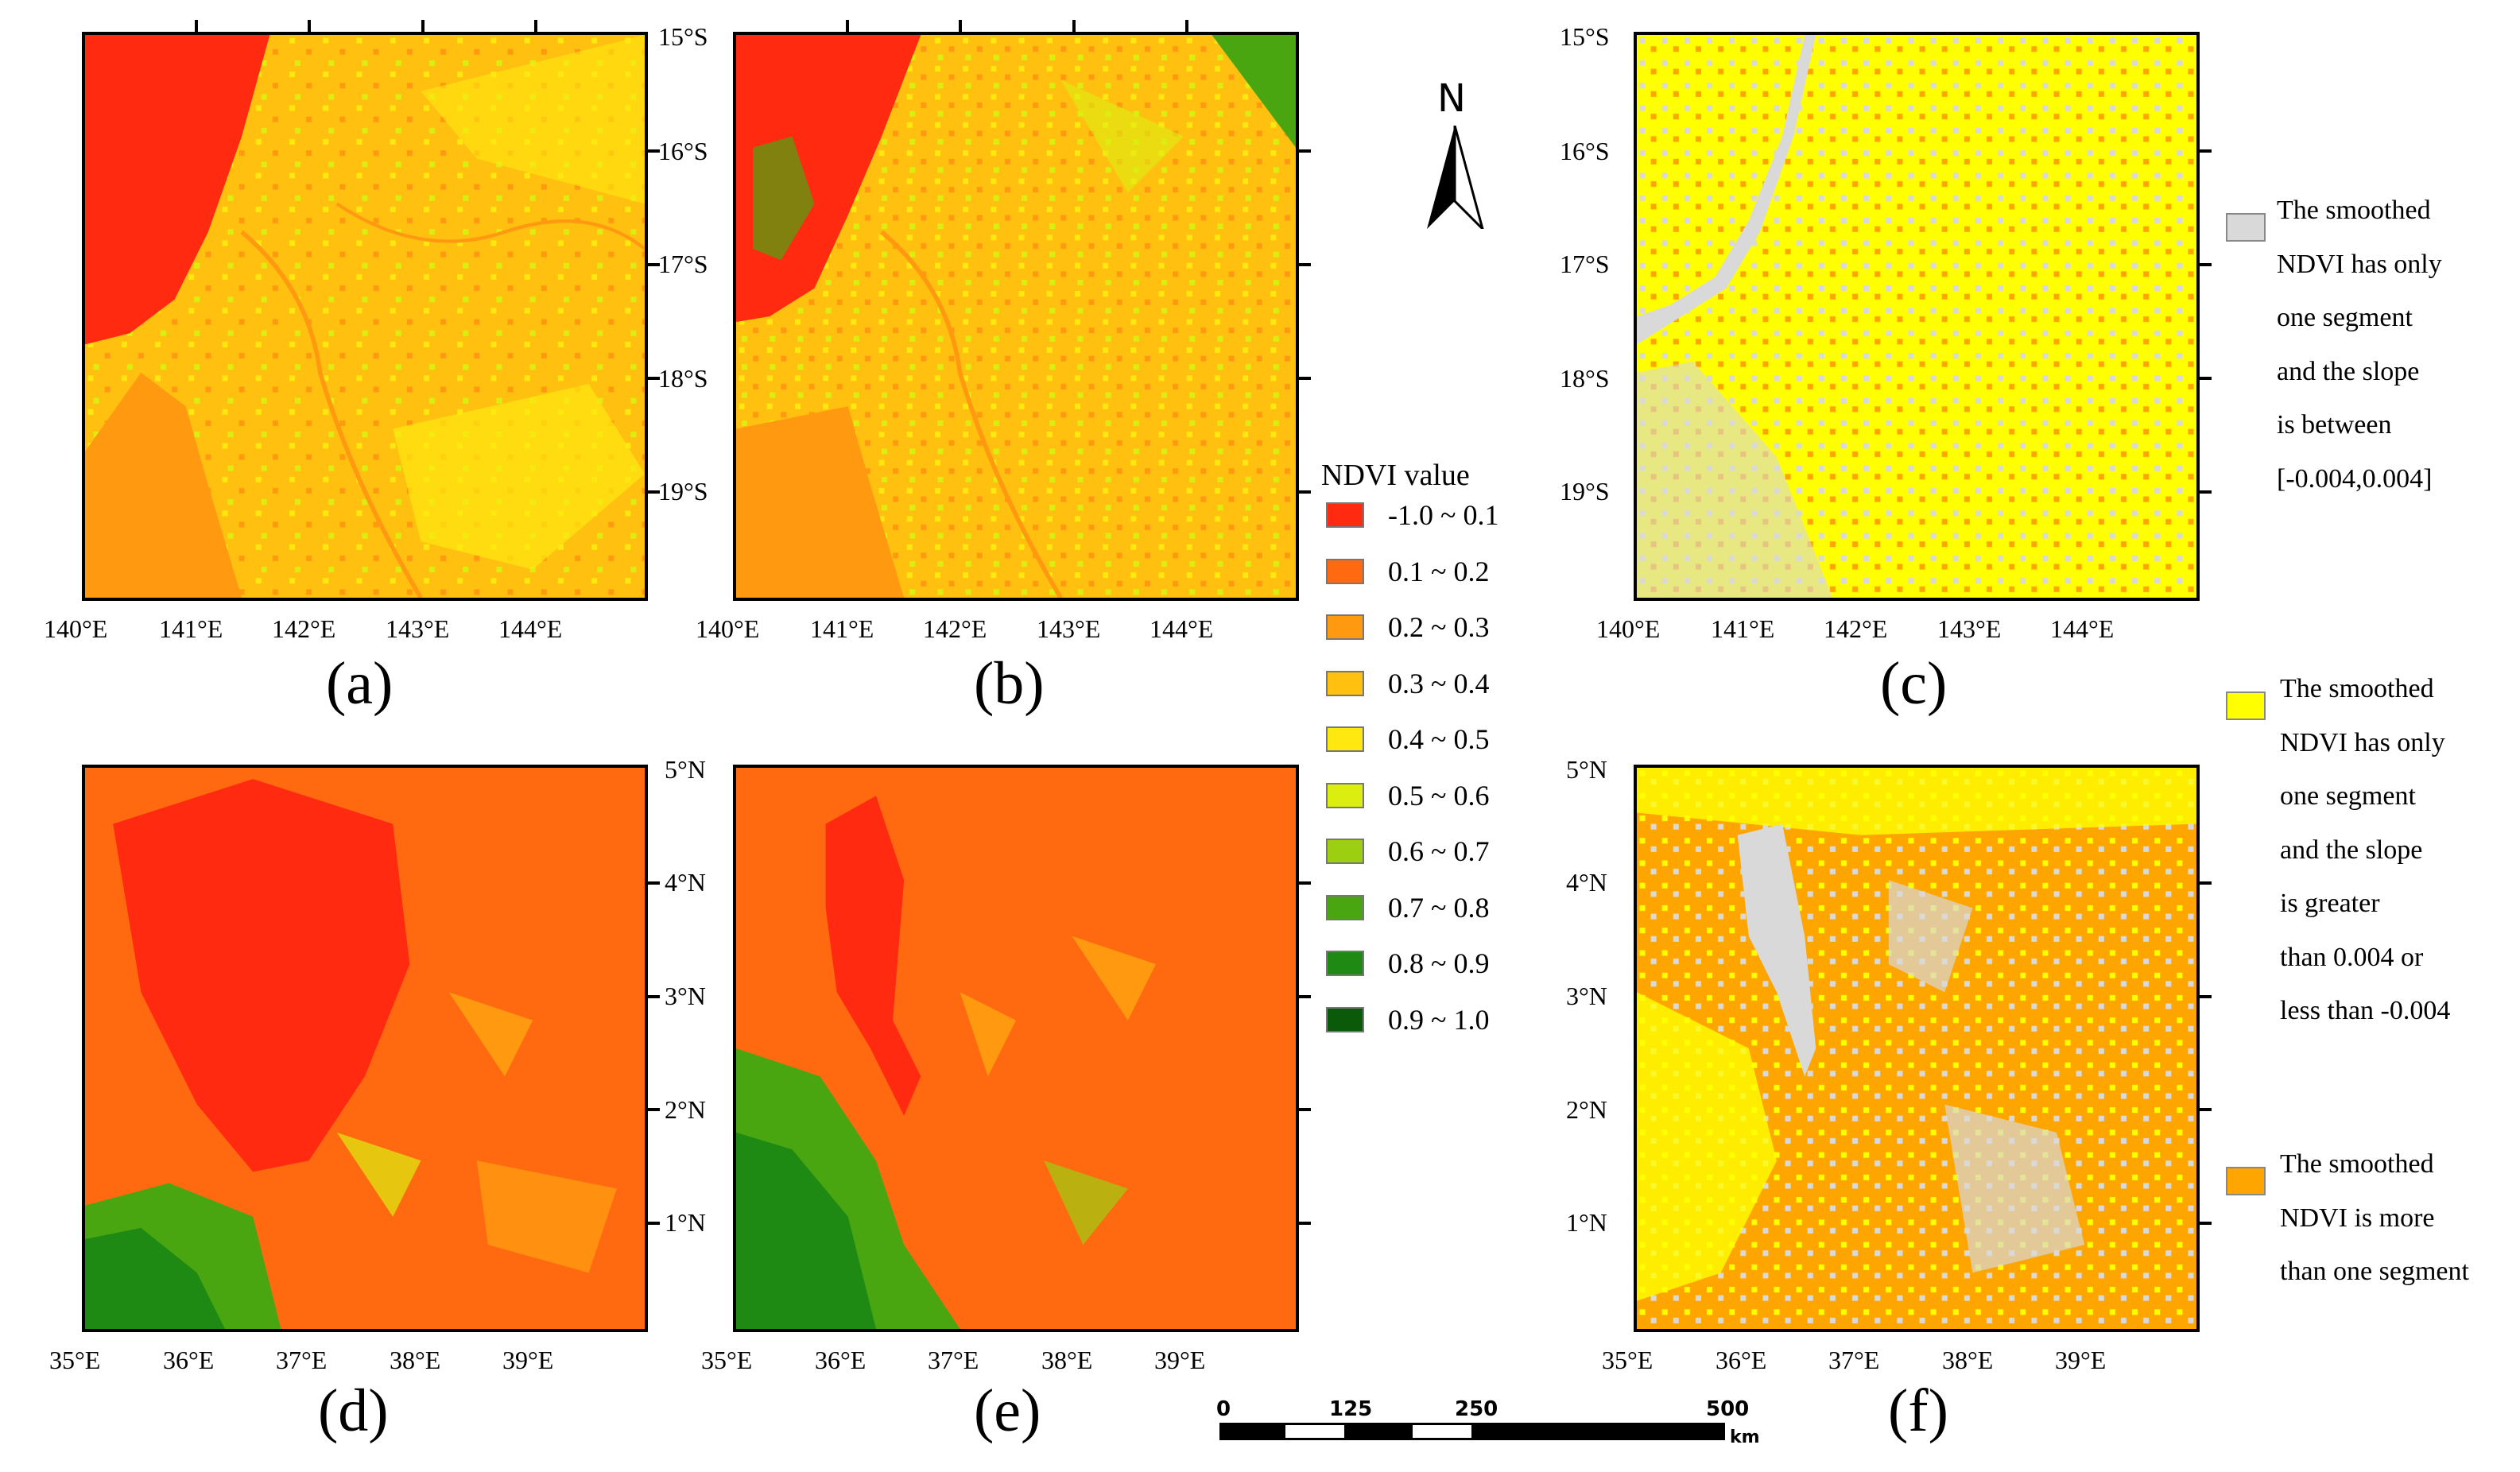  What do you see at coordinates (1439, 571) in the screenshot?
I see `ndvi-legend-label: 0.1 ~ 0.2` at bounding box center [1439, 571].